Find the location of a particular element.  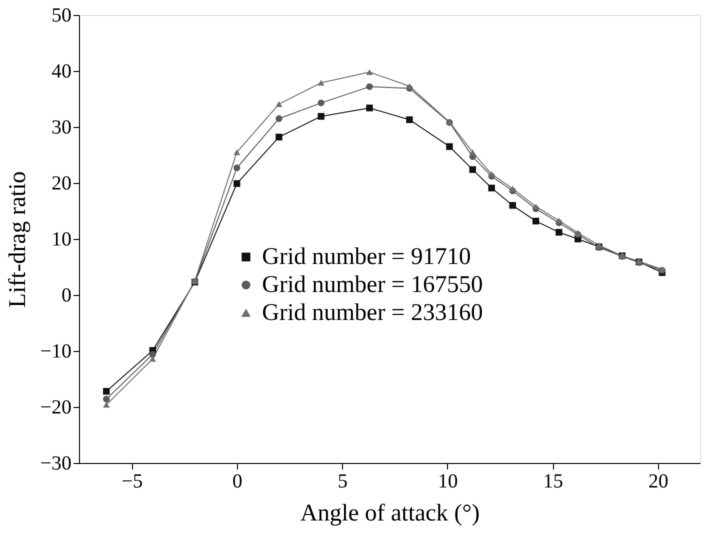

legend-label: Grid number = 91710 is located at coordinates (366, 257).